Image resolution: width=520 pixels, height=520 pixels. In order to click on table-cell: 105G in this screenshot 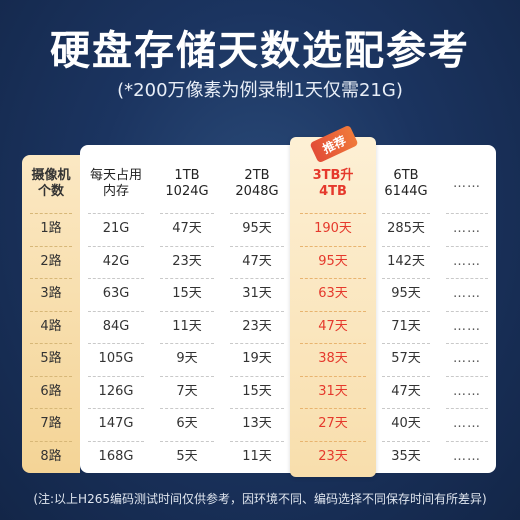, I will do `click(116, 359)`.